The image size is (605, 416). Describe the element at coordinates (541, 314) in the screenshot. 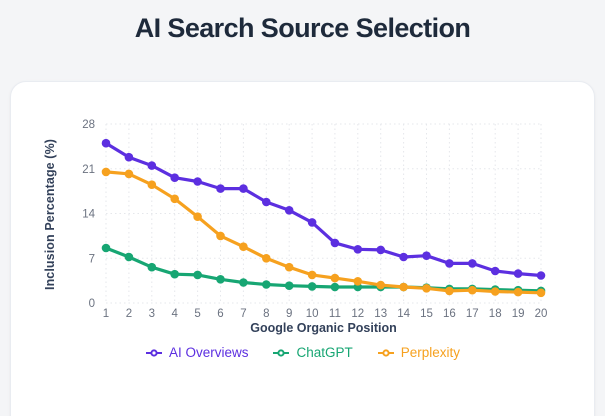

I see `x-tick-label: 20` at that location.